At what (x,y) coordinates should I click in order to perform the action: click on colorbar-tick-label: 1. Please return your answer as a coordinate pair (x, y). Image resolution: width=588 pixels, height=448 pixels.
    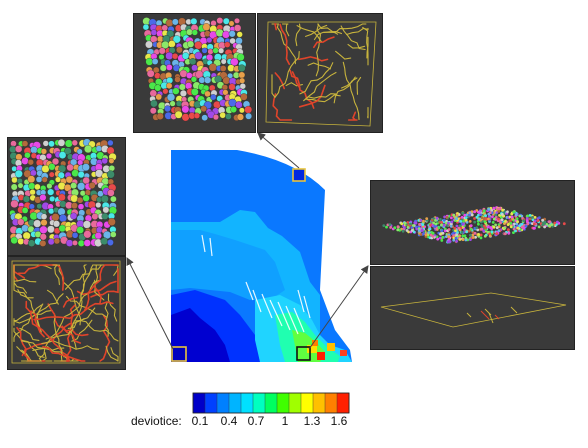
    Looking at the image, I should click on (285, 421).